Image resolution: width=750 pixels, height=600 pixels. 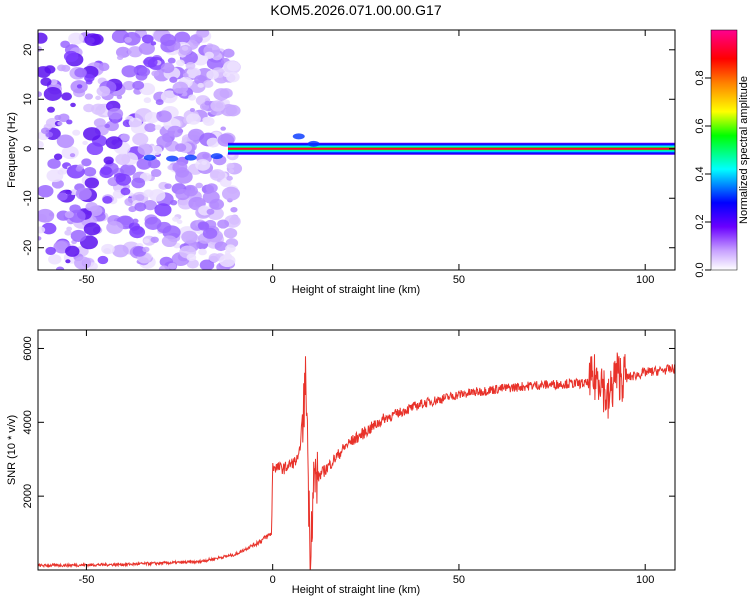 I want to click on colorbar-ticks: 0.0 0.2 0.4 0.6 0.8, so click(x=702, y=174).